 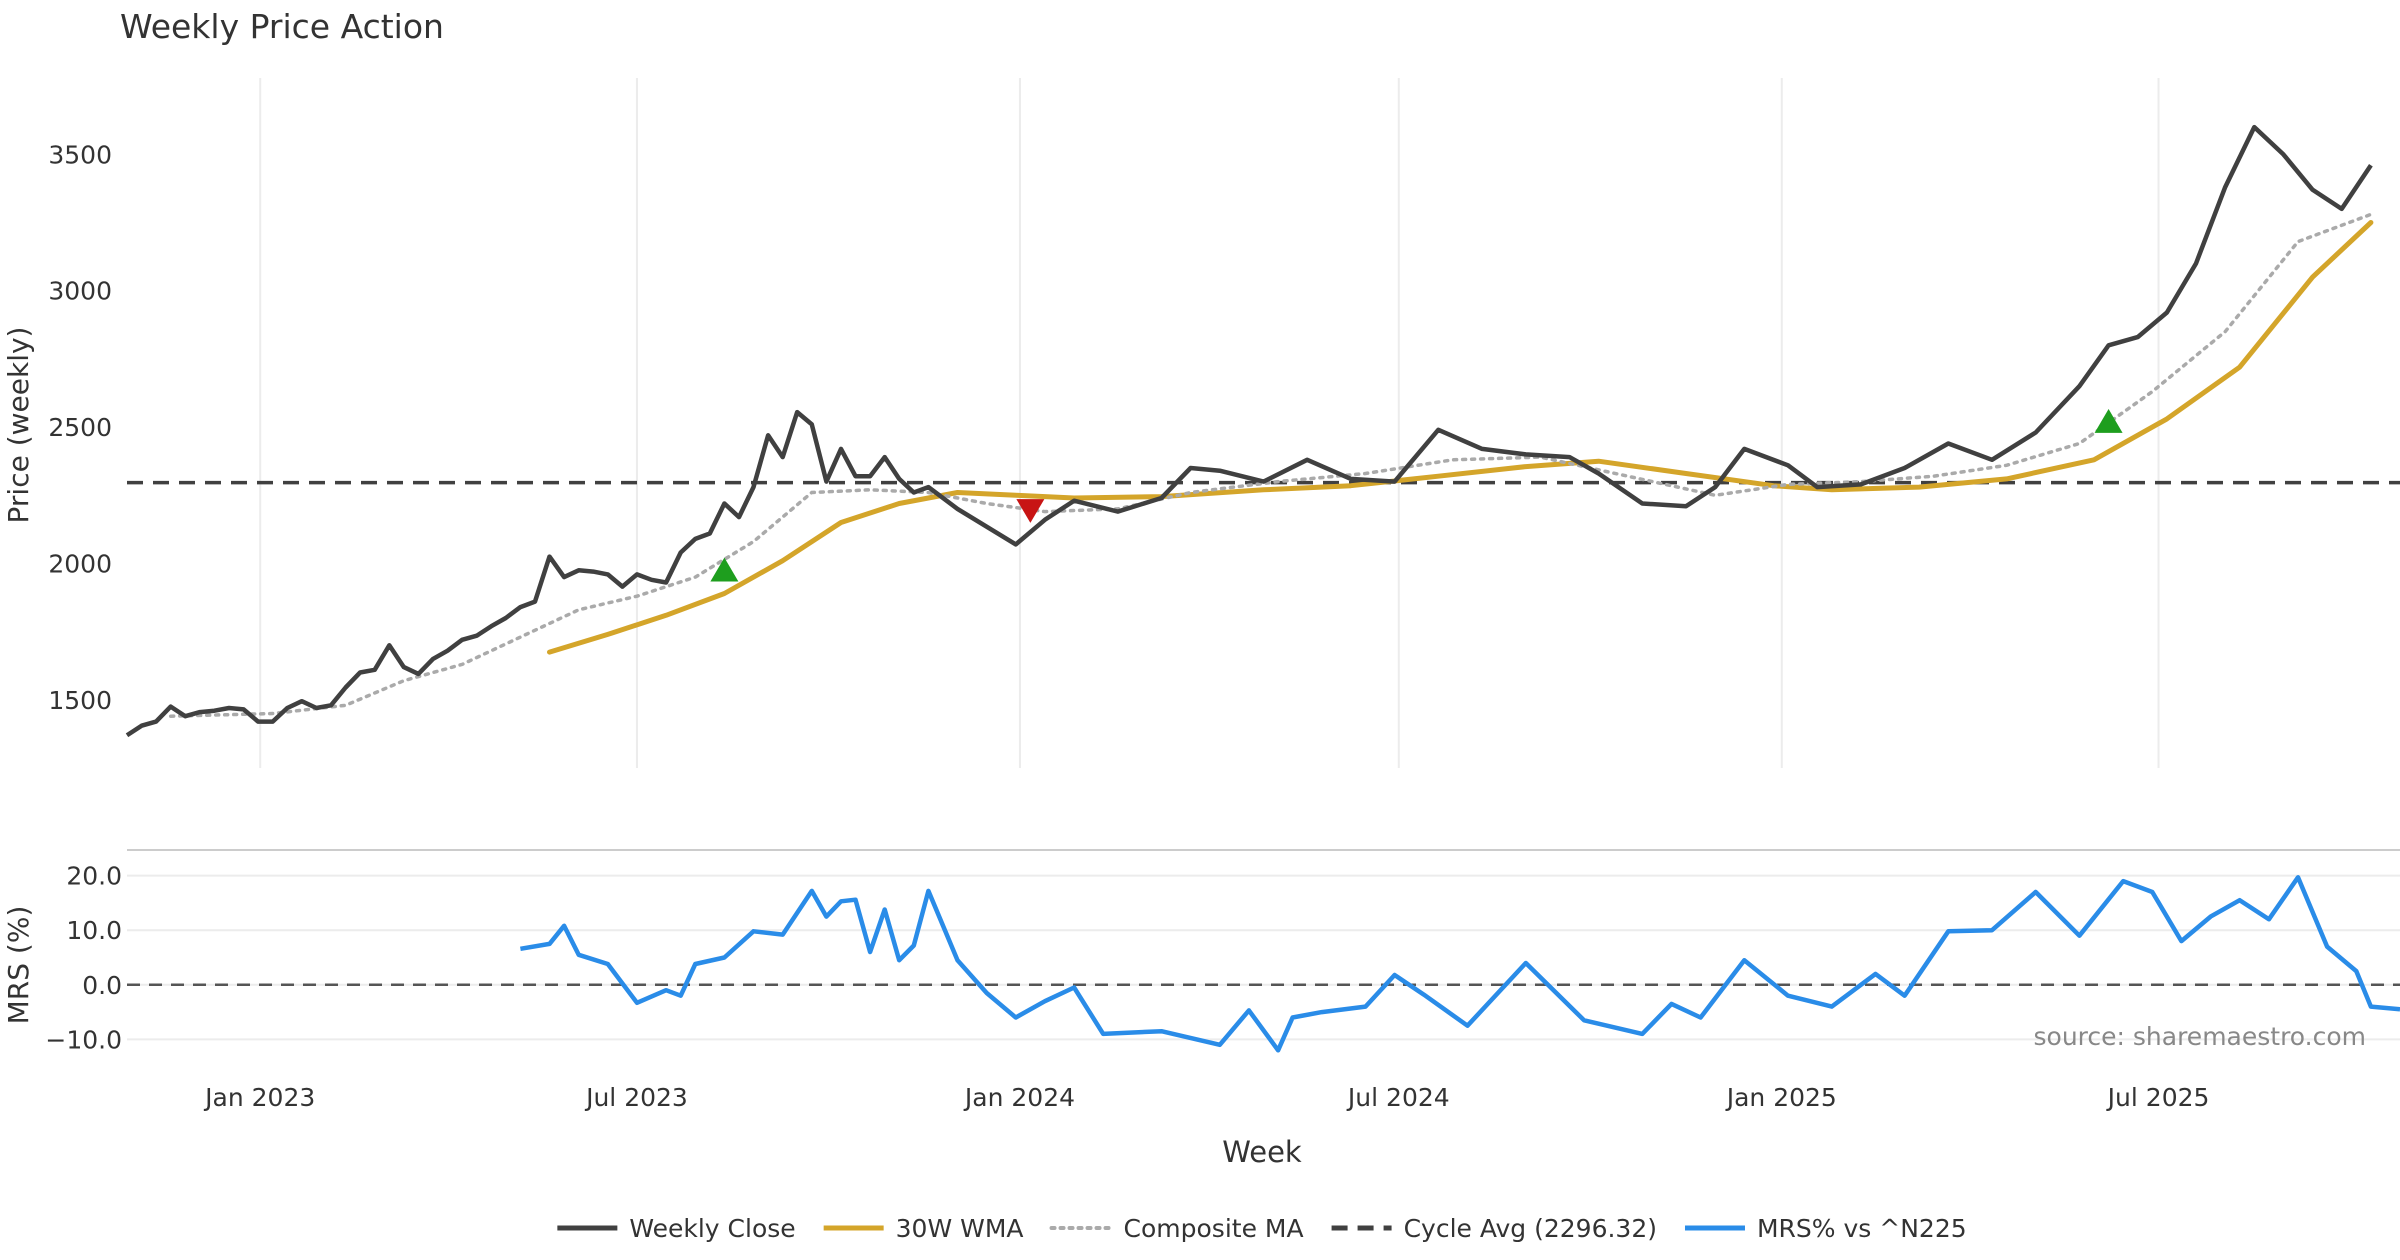 What do you see at coordinates (1530, 1228) in the screenshot?
I see `legend-label: Cycle Avg (2296.32)` at bounding box center [1530, 1228].